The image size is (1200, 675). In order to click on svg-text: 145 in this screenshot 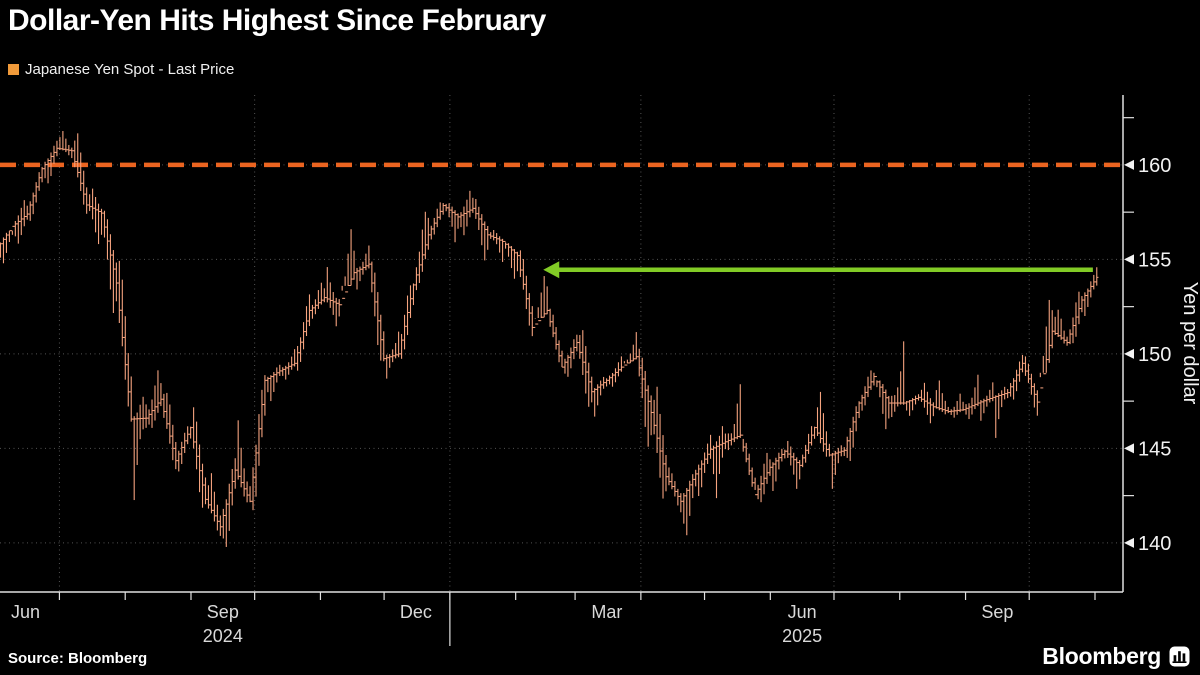, I will do `click(1154, 449)`.